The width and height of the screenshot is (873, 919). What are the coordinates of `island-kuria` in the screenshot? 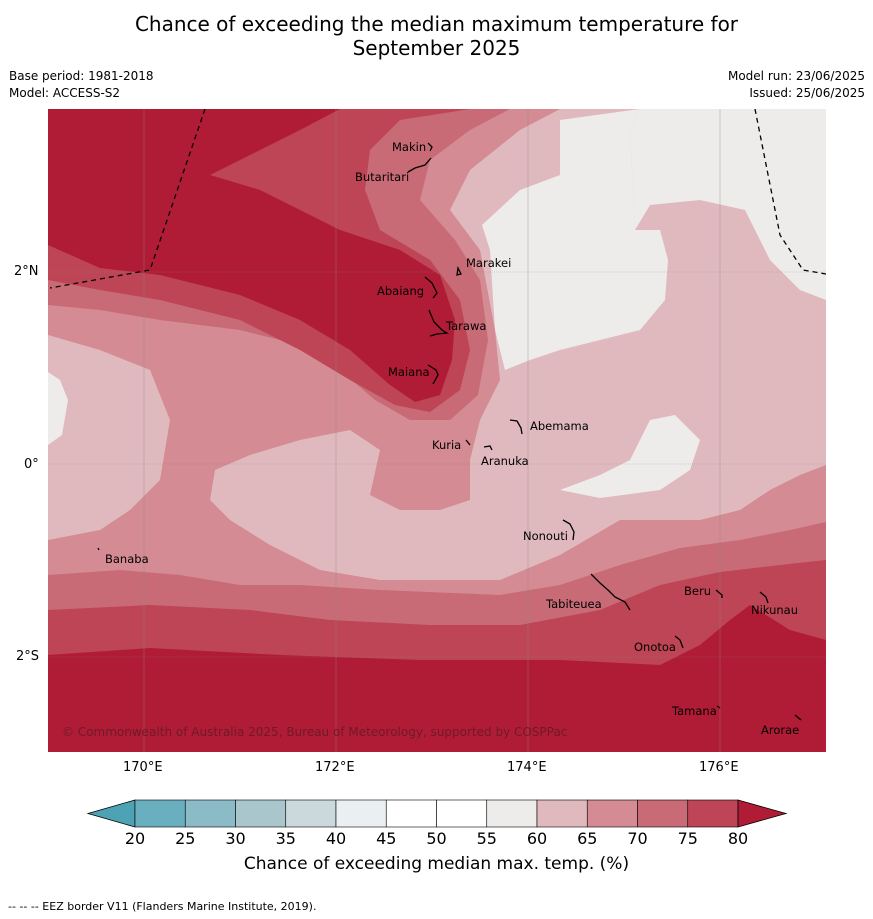 It's located at (468, 442).